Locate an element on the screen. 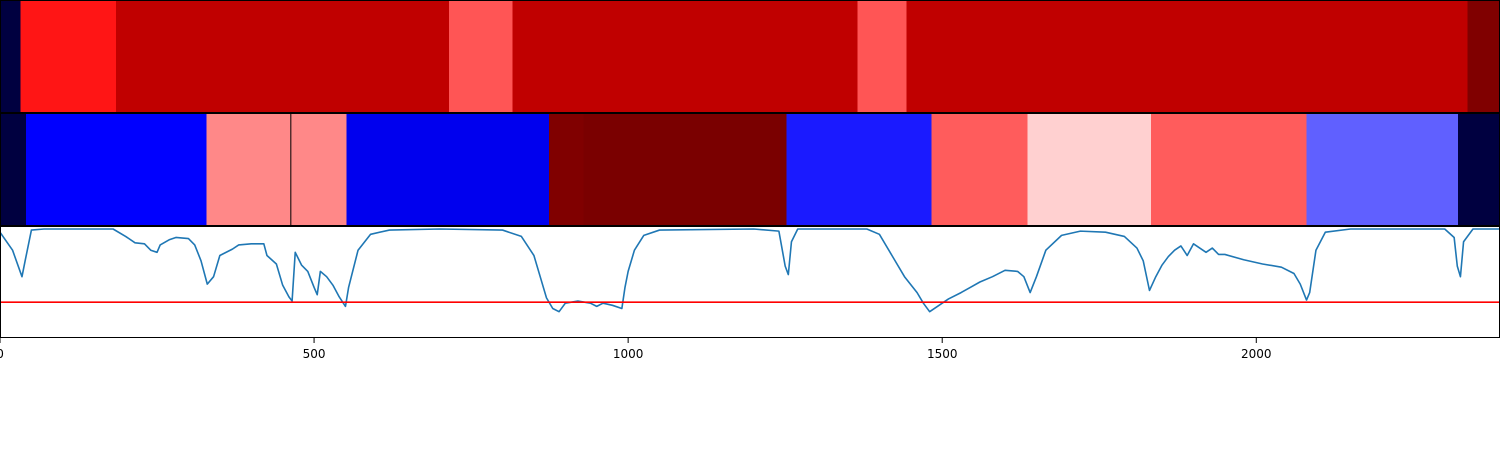 This screenshot has width=1500, height=450. x-tick-label: 500 is located at coordinates (314, 354).